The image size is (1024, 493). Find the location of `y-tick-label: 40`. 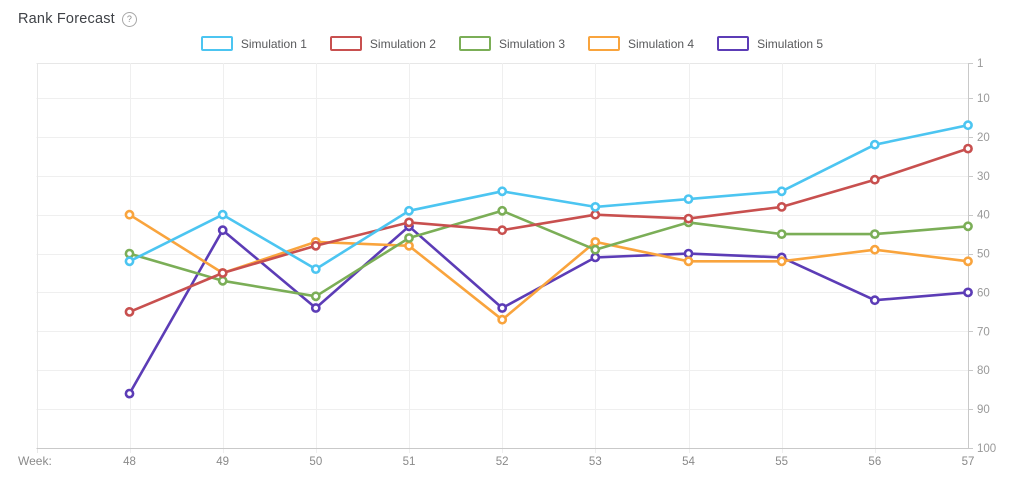

y-tick-label: 40 is located at coordinates (983, 216).